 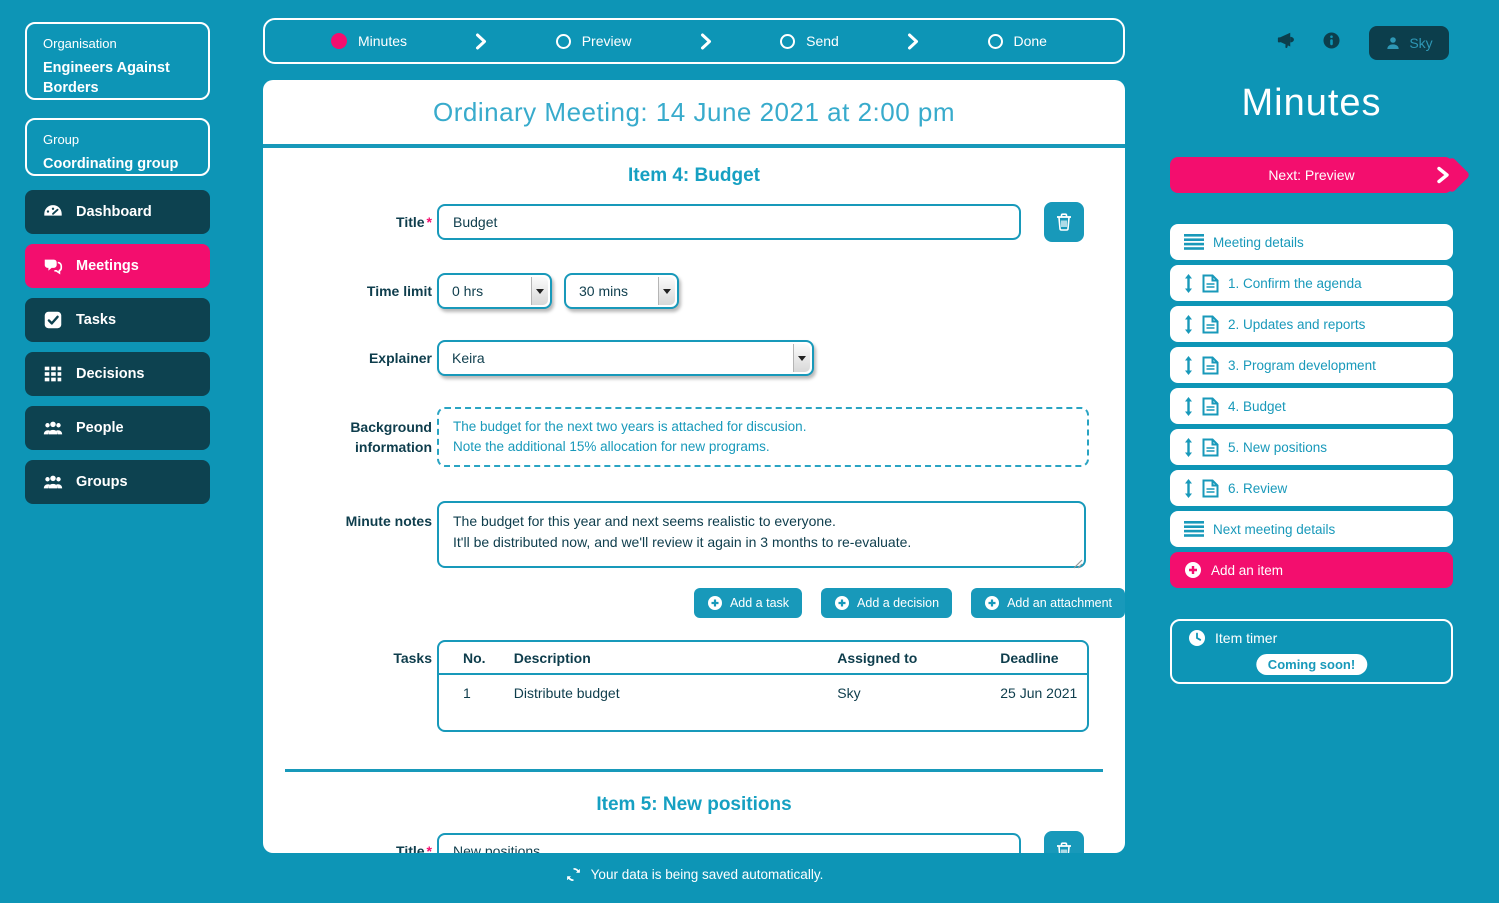 What do you see at coordinates (1311, 283) in the screenshot?
I see `item-confirm-agenda: 1. Confirm the agenda` at bounding box center [1311, 283].